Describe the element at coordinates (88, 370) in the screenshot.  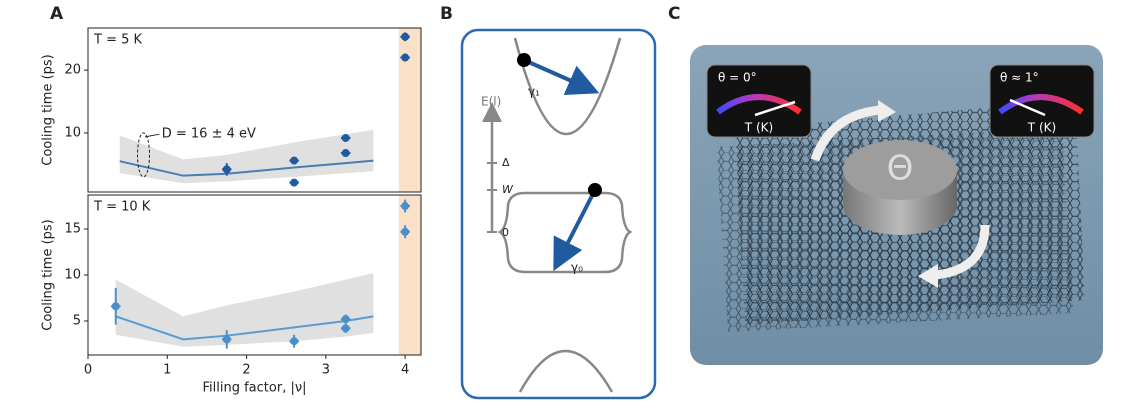
I see `x-tick-label: 0` at that location.